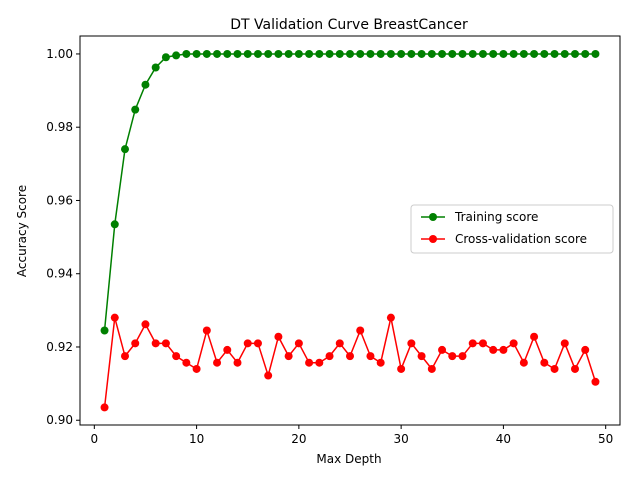 The width and height of the screenshot is (640, 484). I want to click on y-tick-label: 0.96, so click(59, 200).